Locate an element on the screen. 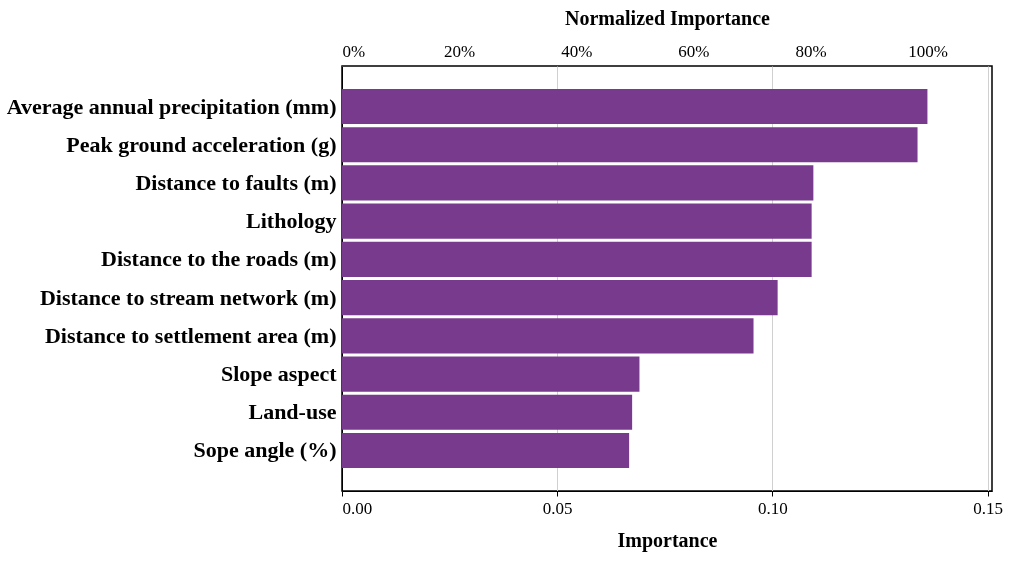 This screenshot has height=580, width=1023. y-tick-label: Distance to the roads (m) is located at coordinates (219, 259).